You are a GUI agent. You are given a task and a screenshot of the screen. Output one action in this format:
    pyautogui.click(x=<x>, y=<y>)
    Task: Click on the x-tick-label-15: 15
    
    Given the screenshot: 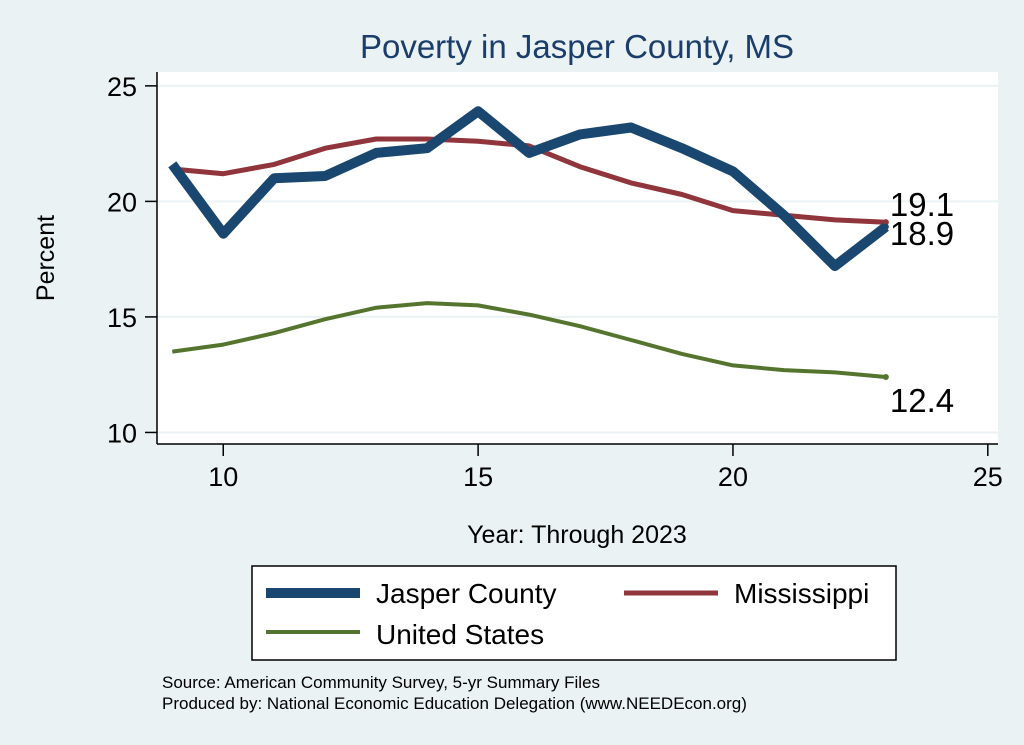 What is the action you would take?
    pyautogui.click(x=478, y=477)
    